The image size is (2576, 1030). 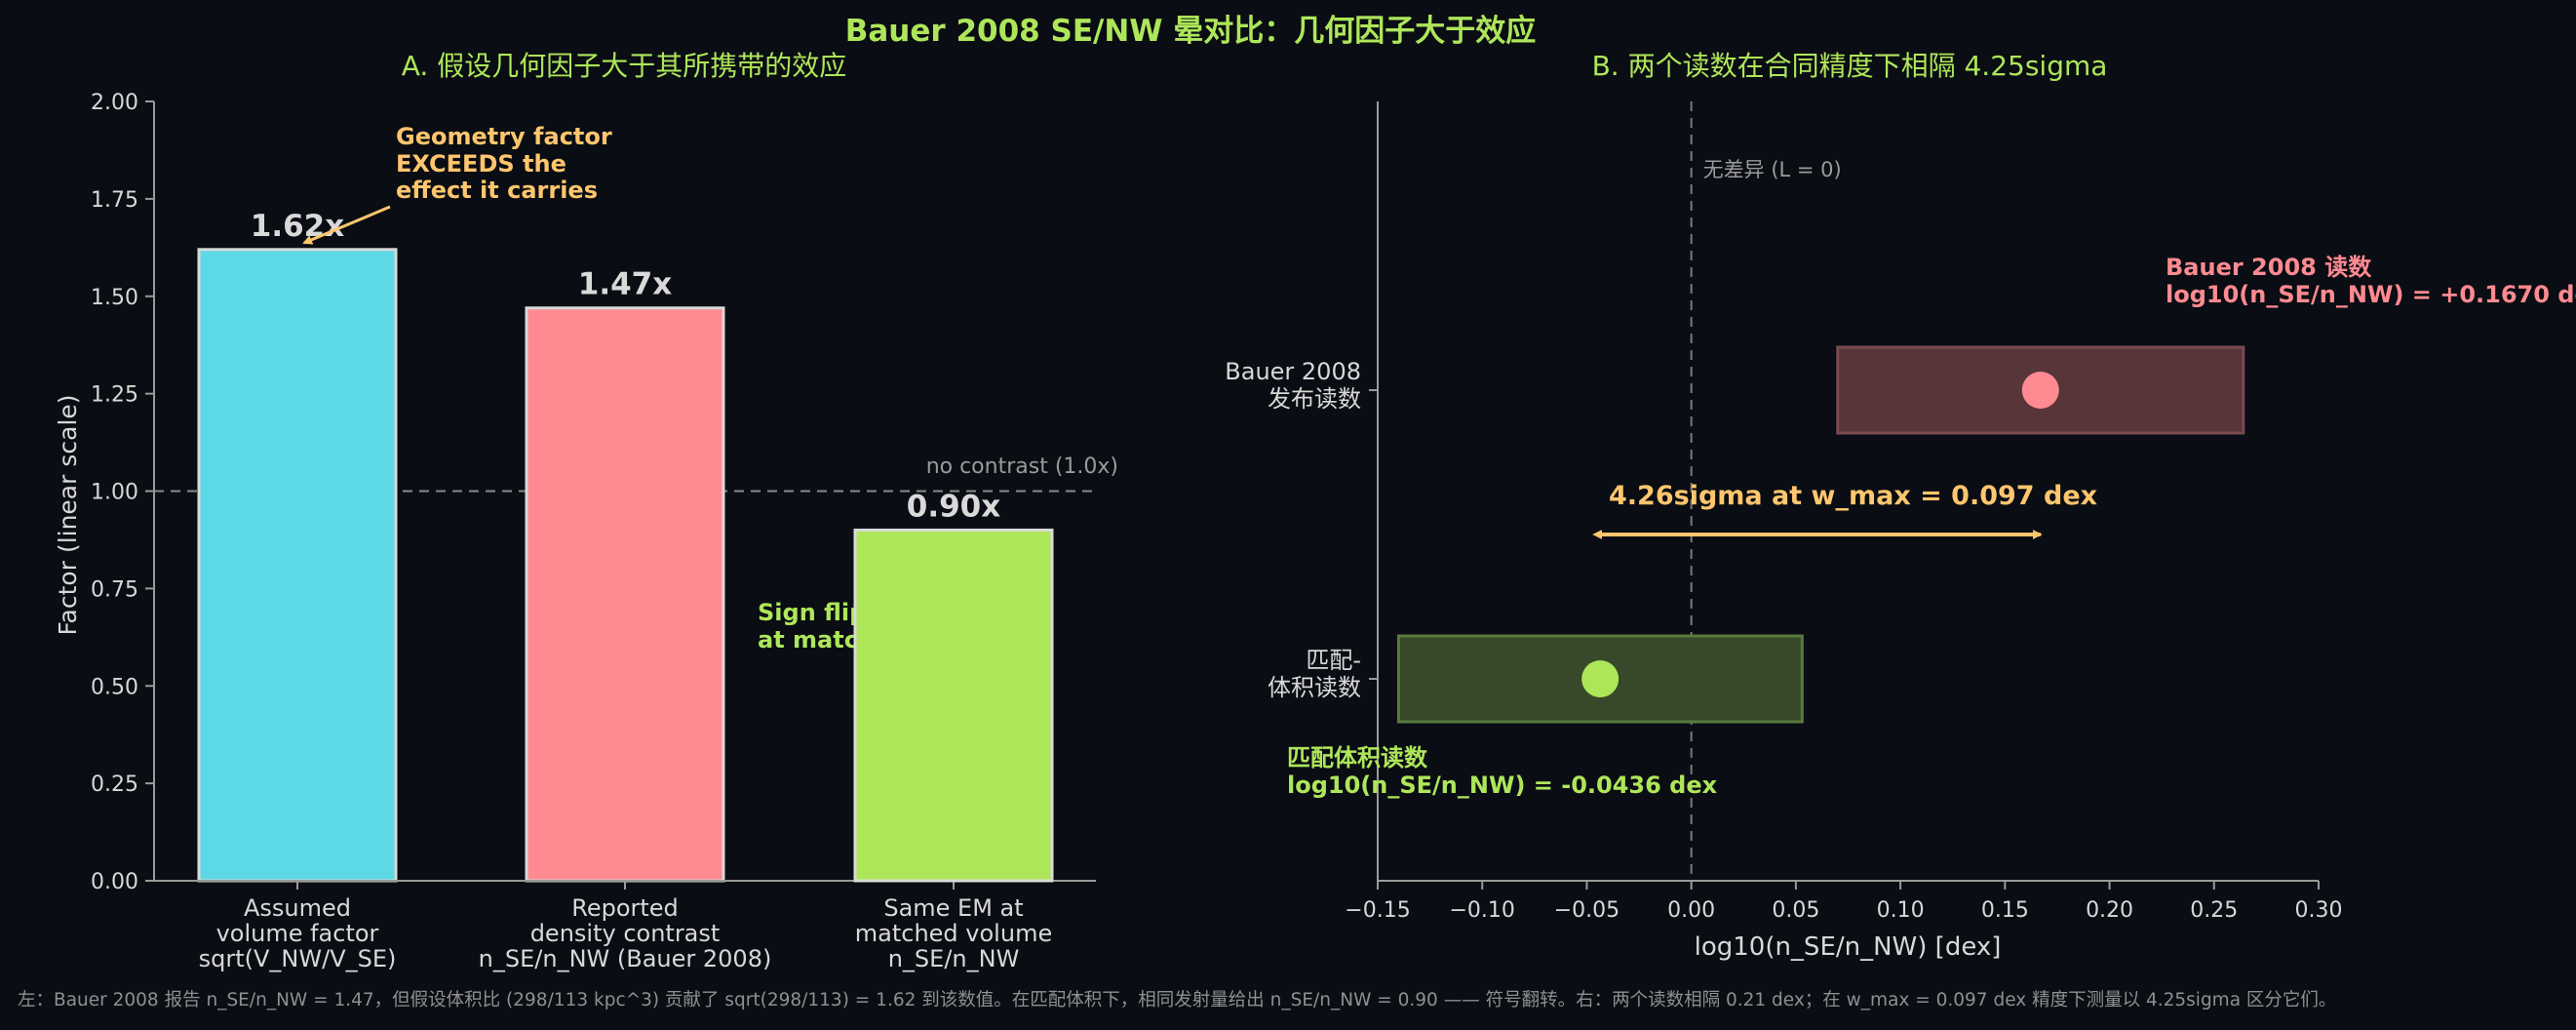 What do you see at coordinates (461, 565) in the screenshot?
I see `panel-a-bars` at bounding box center [461, 565].